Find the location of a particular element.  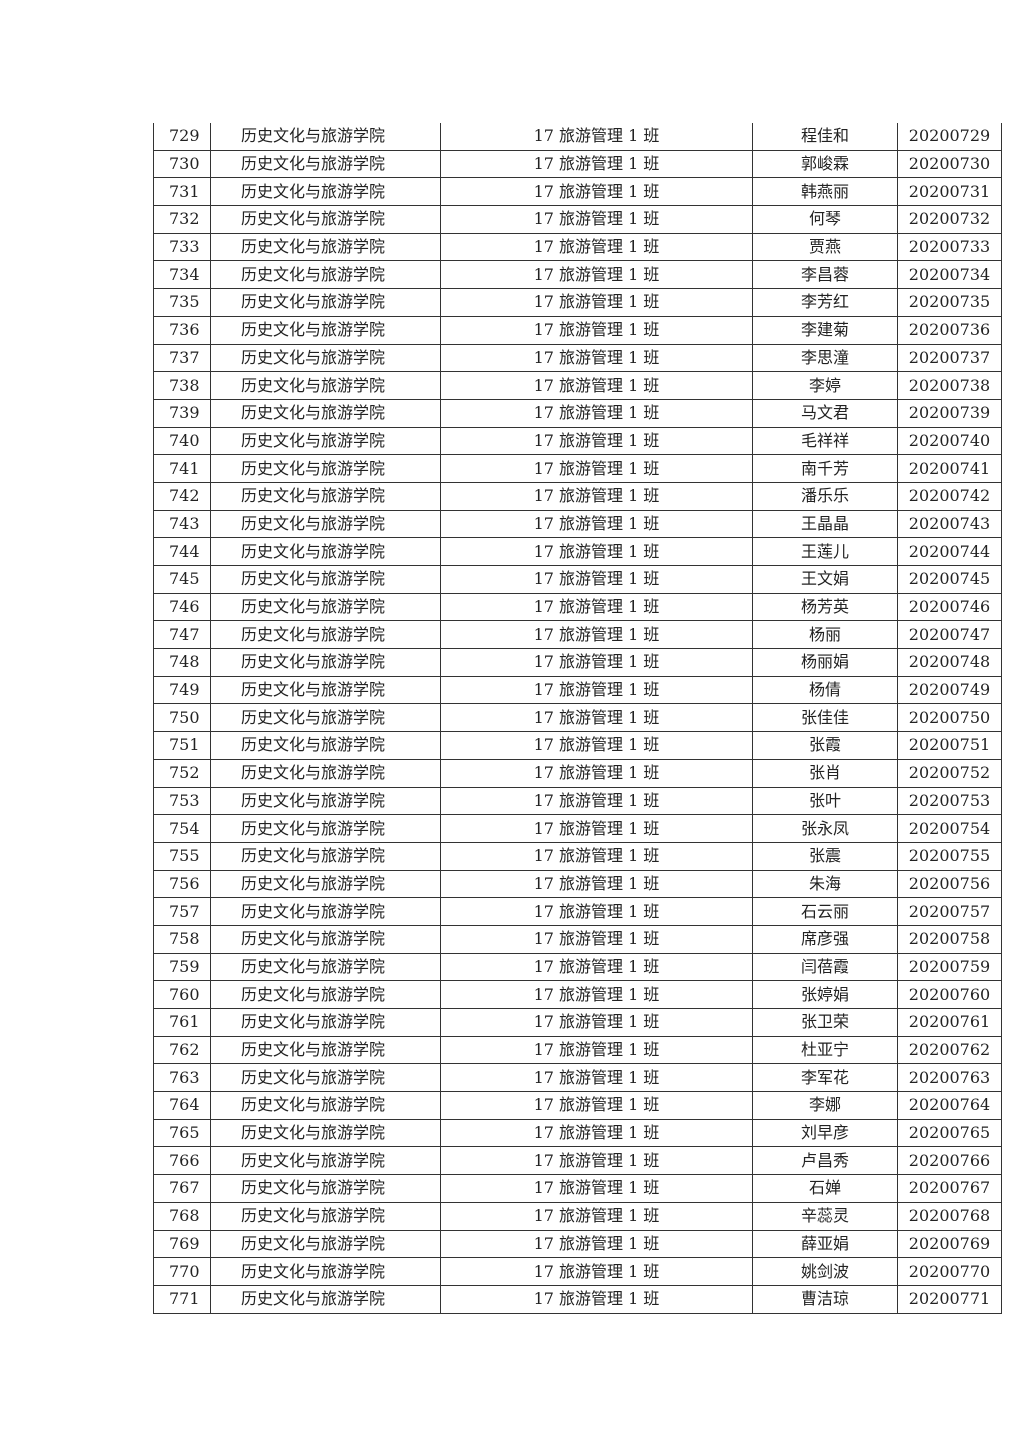

student-id: 20200751 is located at coordinates (949, 745).